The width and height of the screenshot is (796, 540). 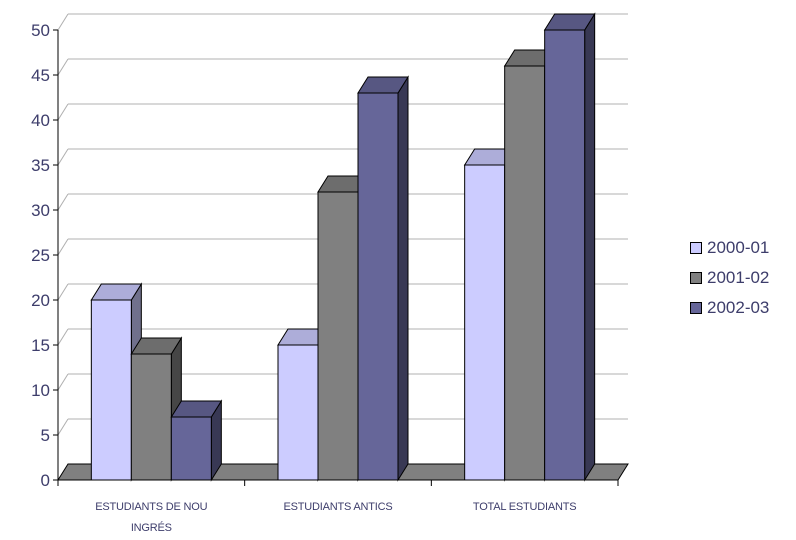 I want to click on y-tick-label: 45, so click(x=40, y=75).